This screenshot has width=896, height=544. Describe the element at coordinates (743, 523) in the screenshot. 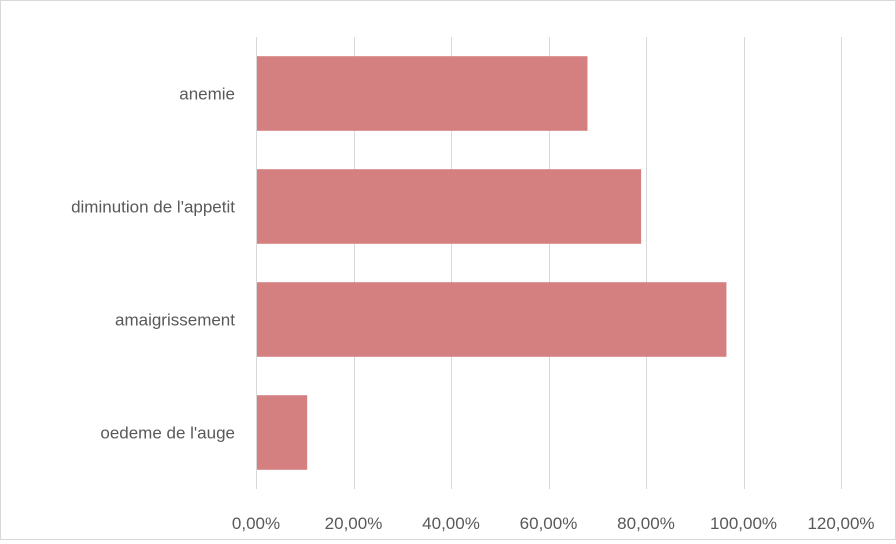

I see `x-tick-label: 100,00%` at that location.